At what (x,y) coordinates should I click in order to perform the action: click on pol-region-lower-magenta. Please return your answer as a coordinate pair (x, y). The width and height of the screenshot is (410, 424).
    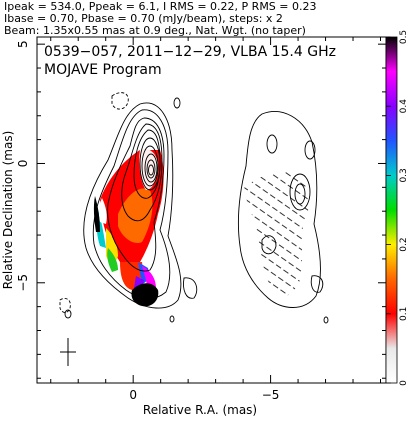
    Looking at the image, I should click on (149, 278).